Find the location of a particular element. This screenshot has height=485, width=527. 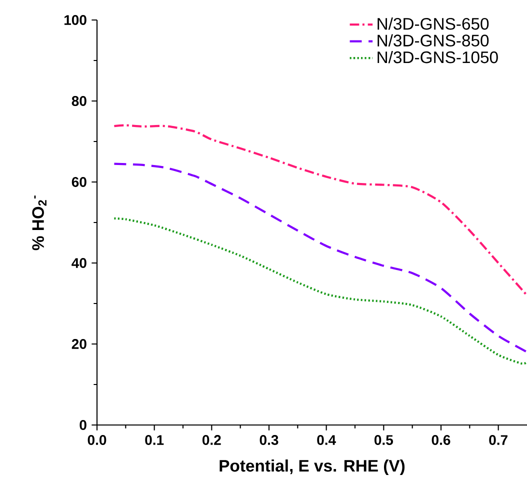

legend-label: N/3D-GNS-850 is located at coordinates (433, 40).